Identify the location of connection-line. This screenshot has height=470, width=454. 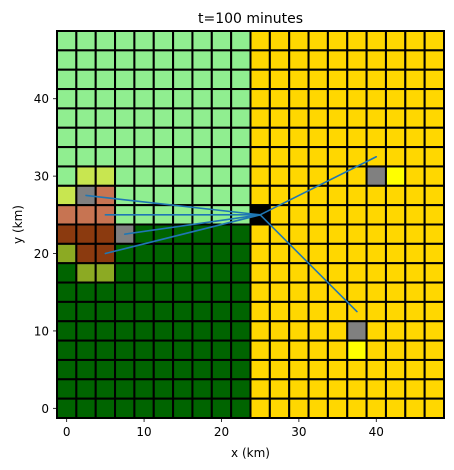
(173, 205).